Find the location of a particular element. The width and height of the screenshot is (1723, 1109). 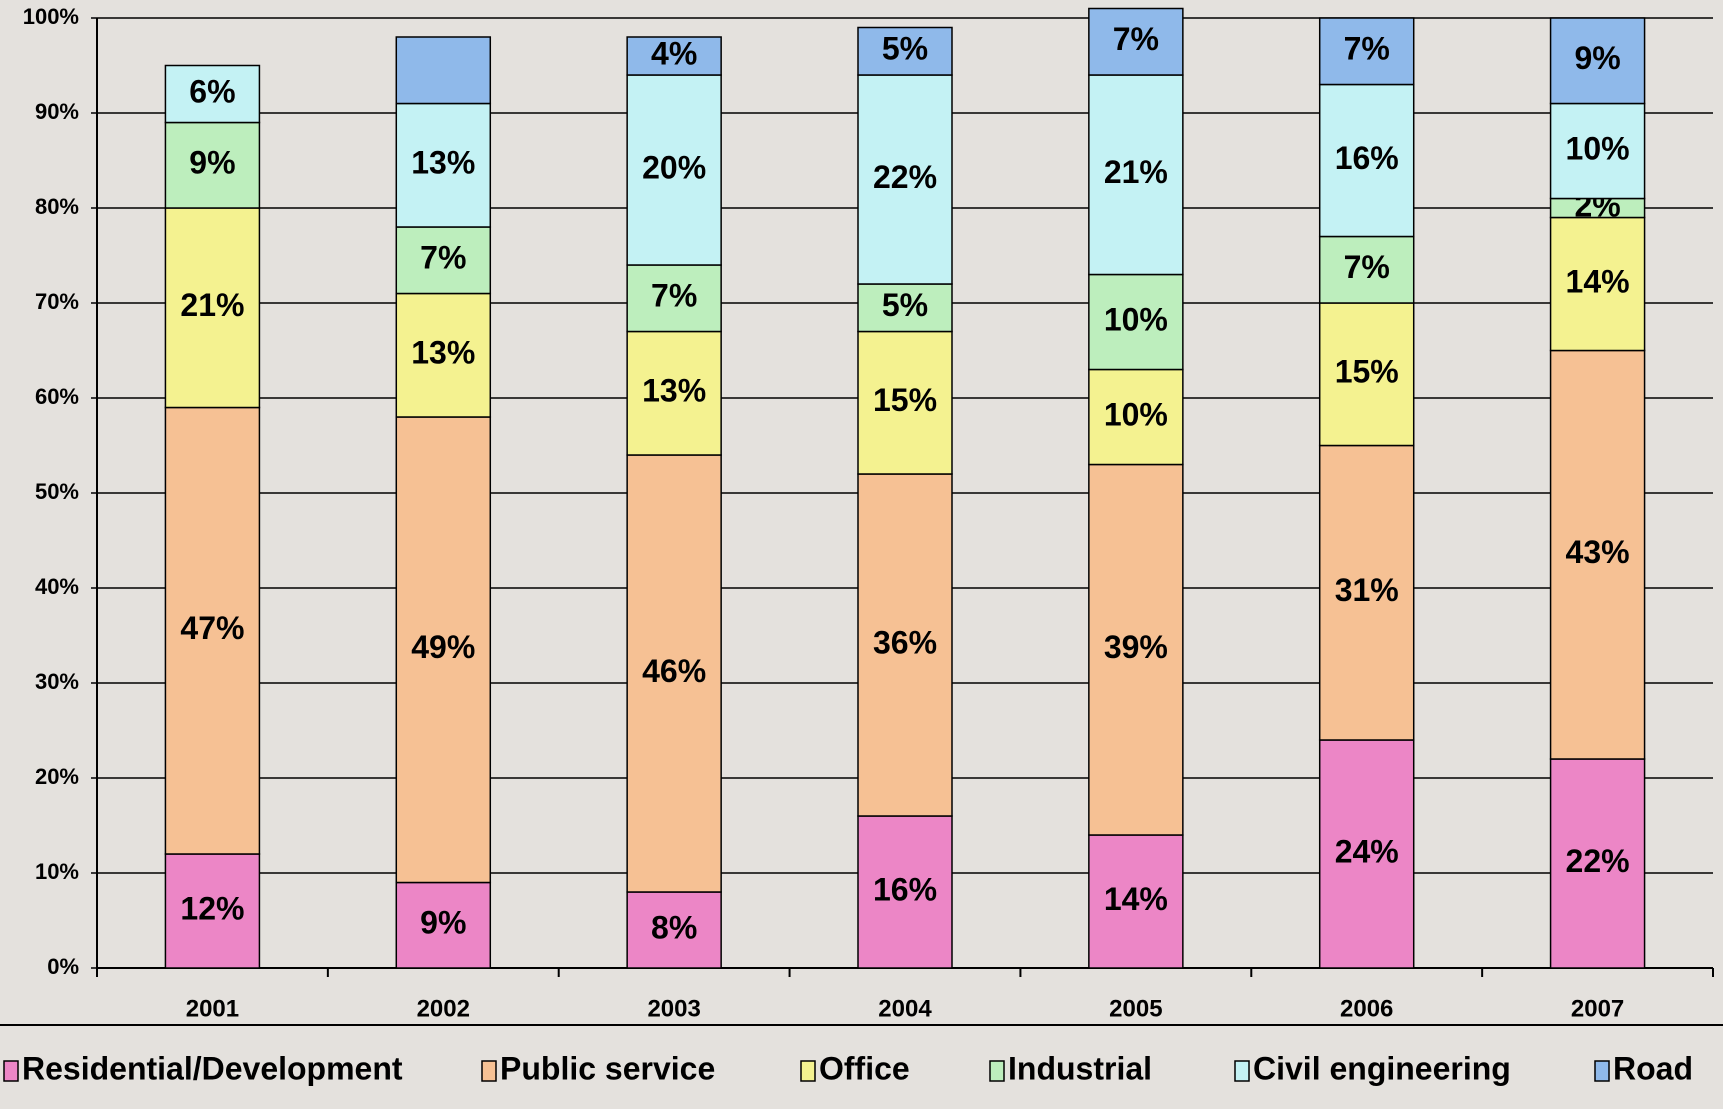

legend-label: Residential/Development is located at coordinates (212, 1068).